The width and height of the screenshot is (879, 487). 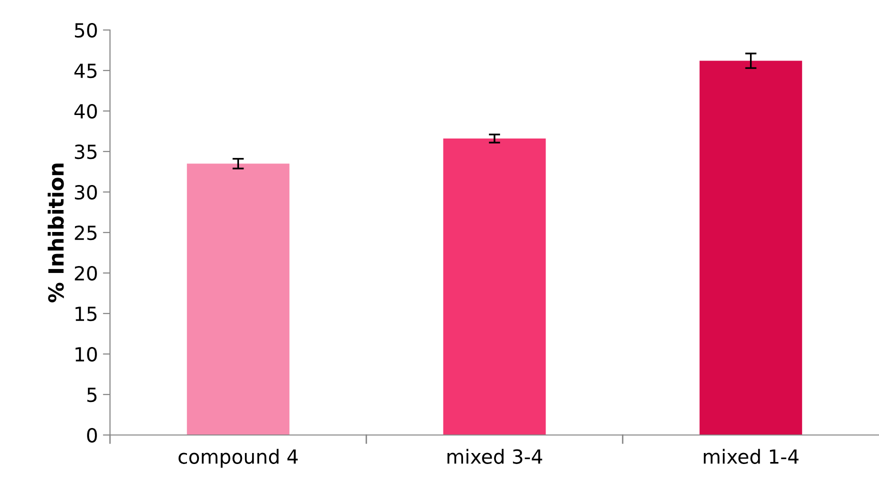 What do you see at coordinates (85, 192) in the screenshot?
I see `y-tick-label: 30` at bounding box center [85, 192].